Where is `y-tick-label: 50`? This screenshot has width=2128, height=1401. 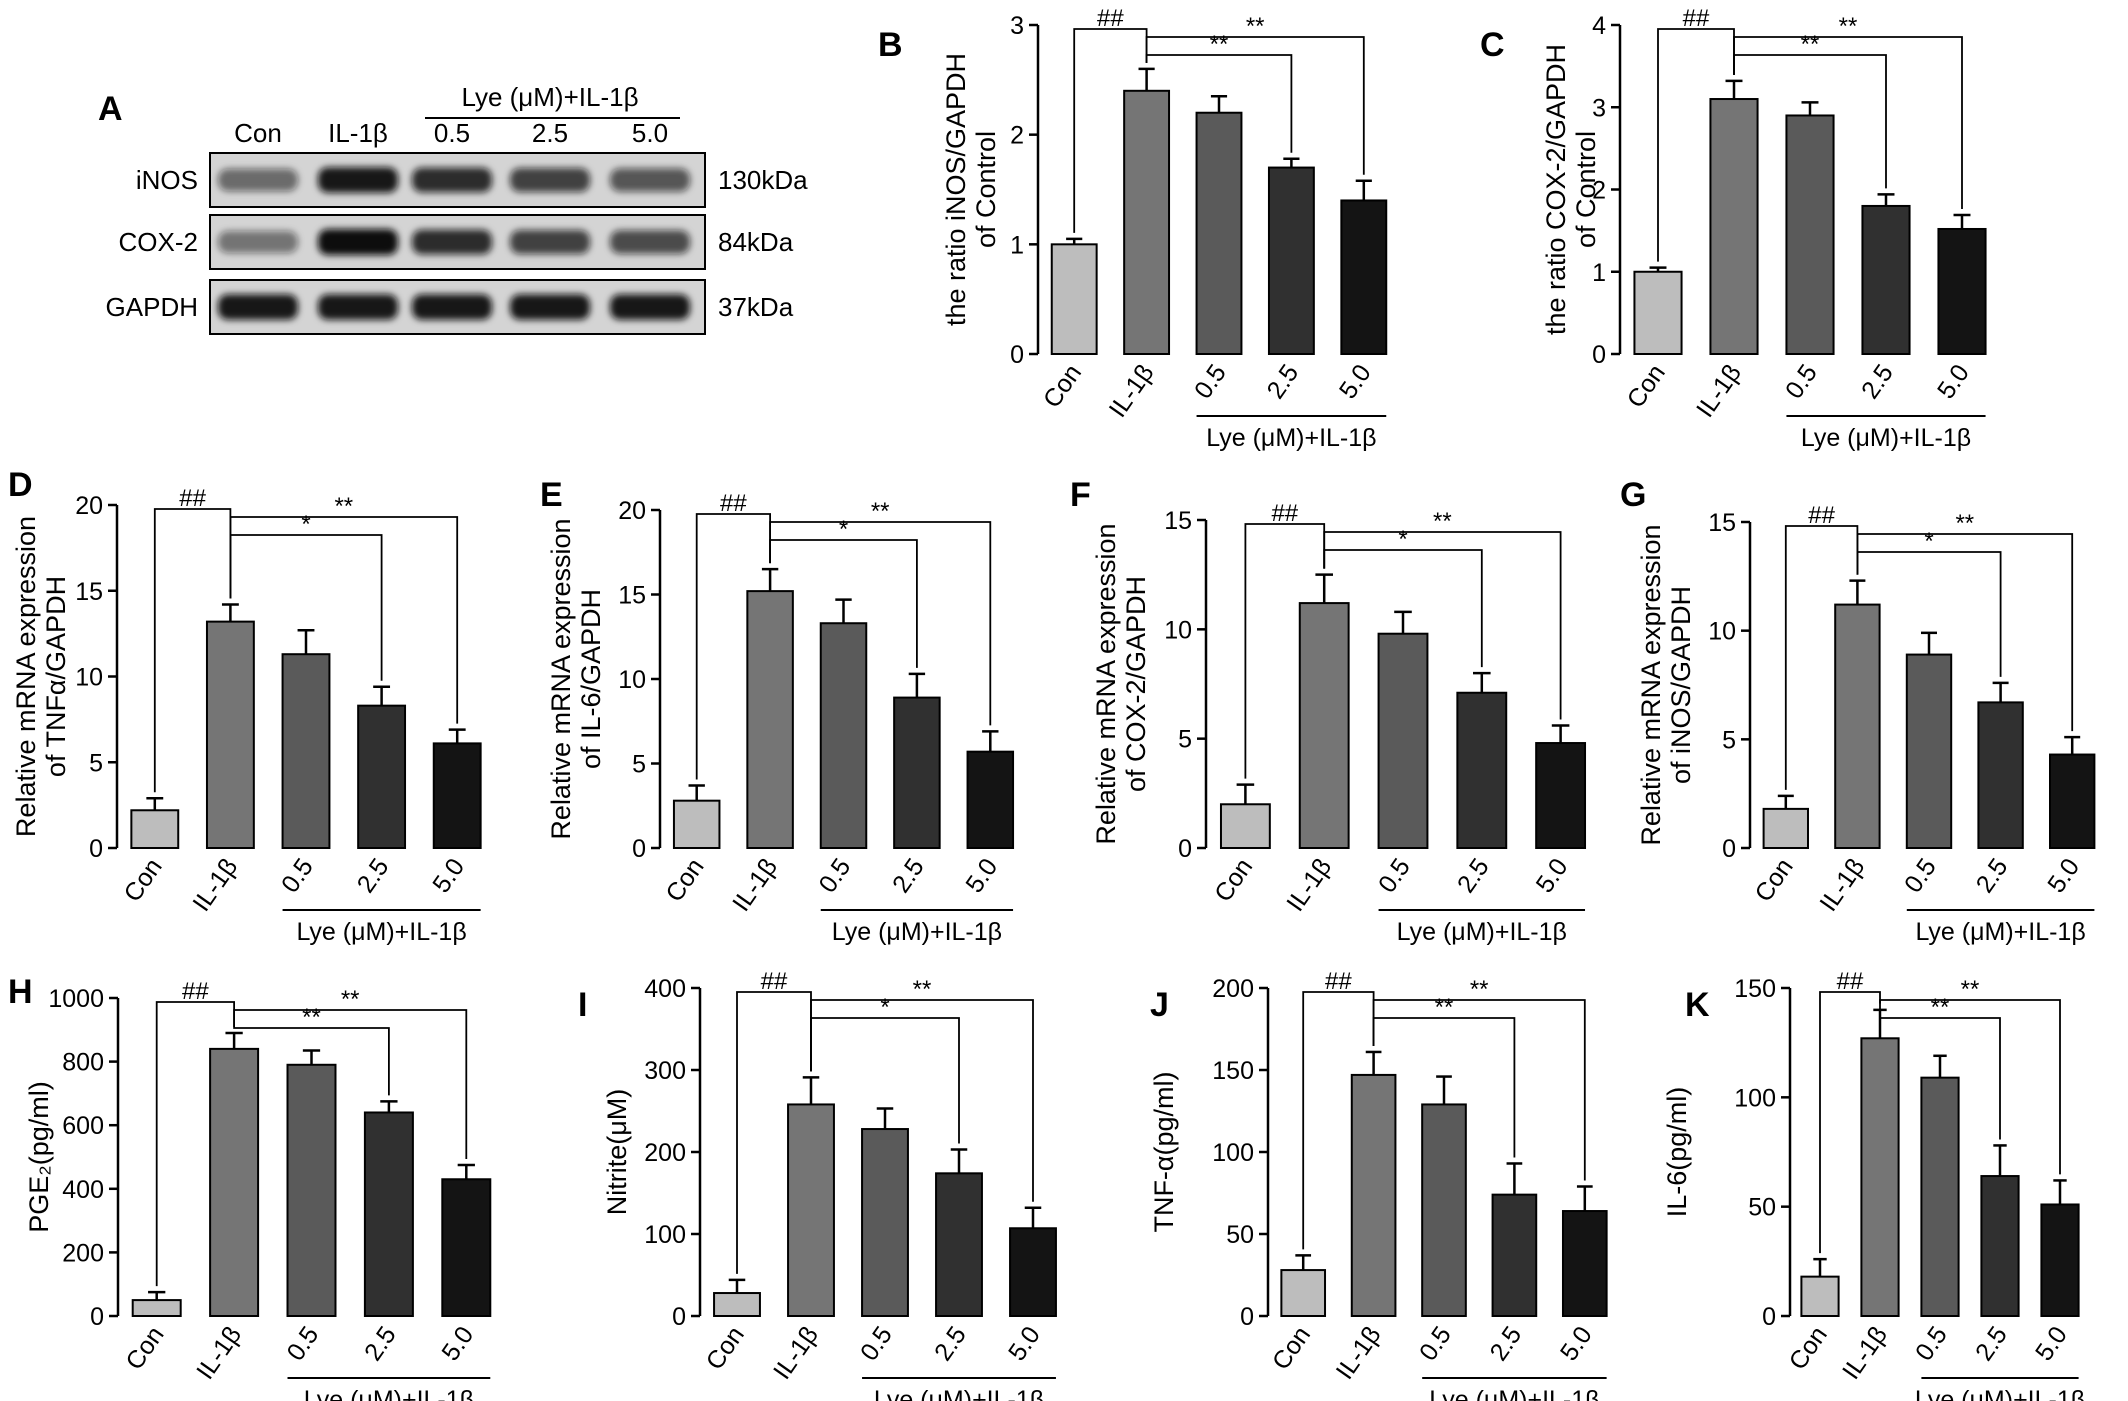 y-tick-label: 50 is located at coordinates (1762, 1208).